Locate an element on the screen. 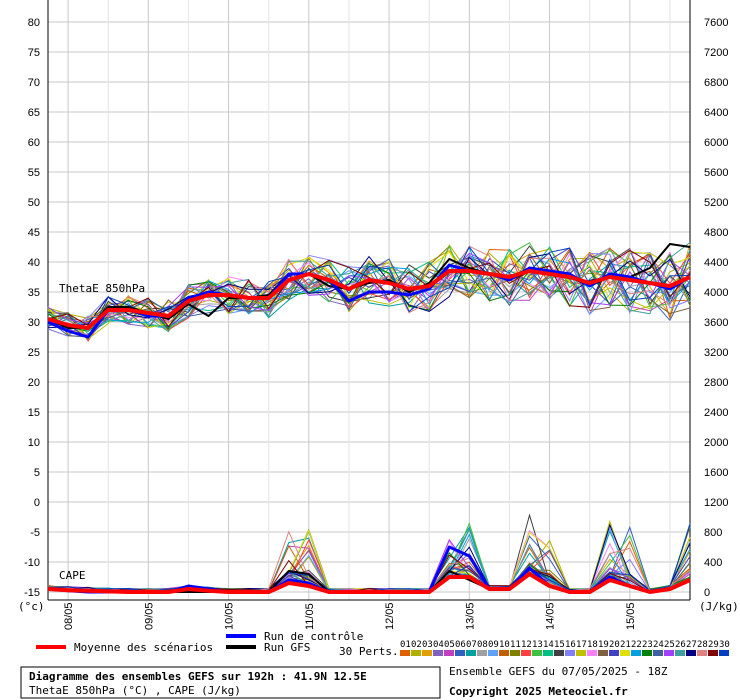 This screenshot has width=740, height=700. right-tick-label: 4800 is located at coordinates (716, 233).